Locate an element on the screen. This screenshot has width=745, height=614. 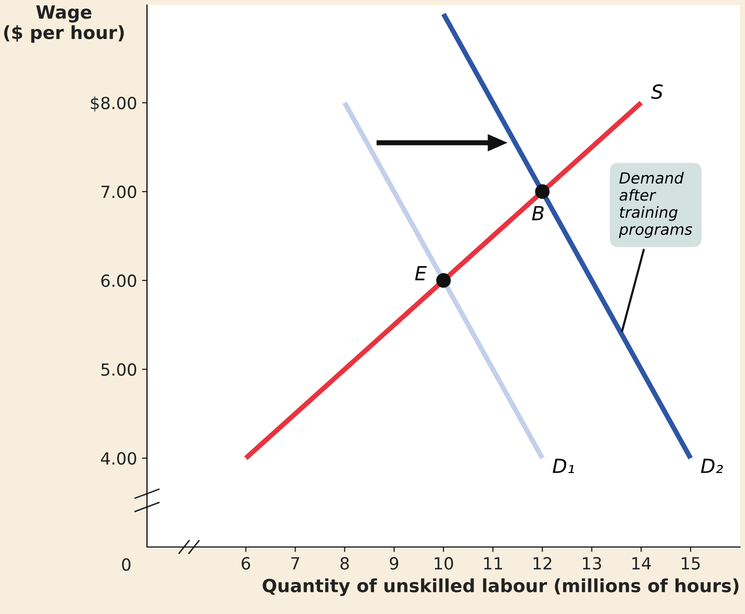
annotation: E is located at coordinates (421, 273).